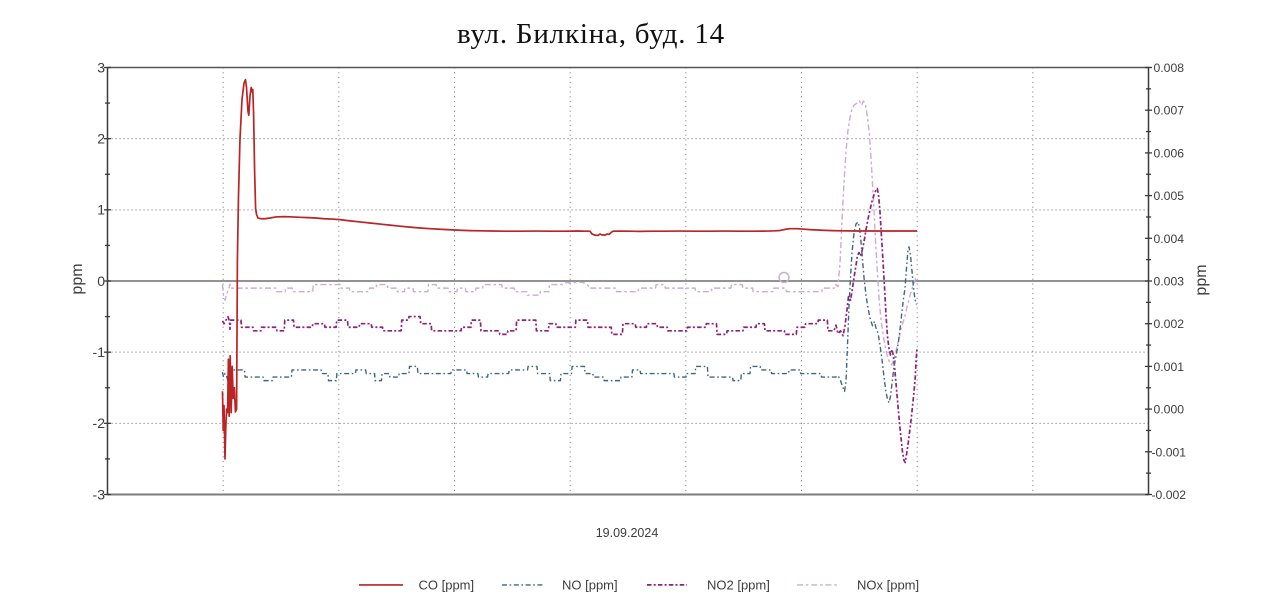  Describe the element at coordinates (1169, 239) in the screenshot. I see `svg-text: 0.004` at that location.